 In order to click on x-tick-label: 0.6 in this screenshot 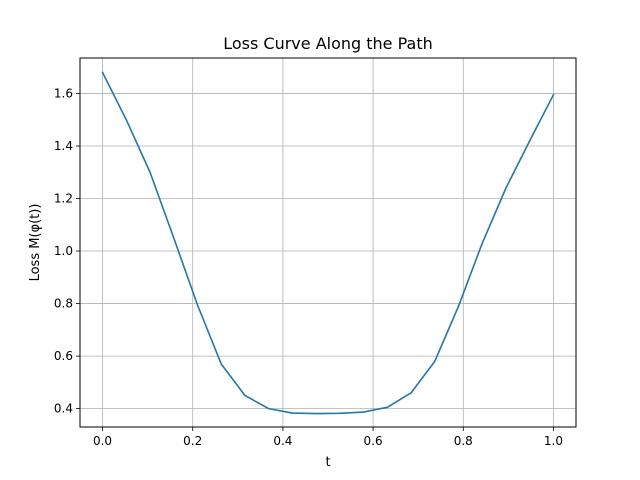, I will do `click(373, 441)`.